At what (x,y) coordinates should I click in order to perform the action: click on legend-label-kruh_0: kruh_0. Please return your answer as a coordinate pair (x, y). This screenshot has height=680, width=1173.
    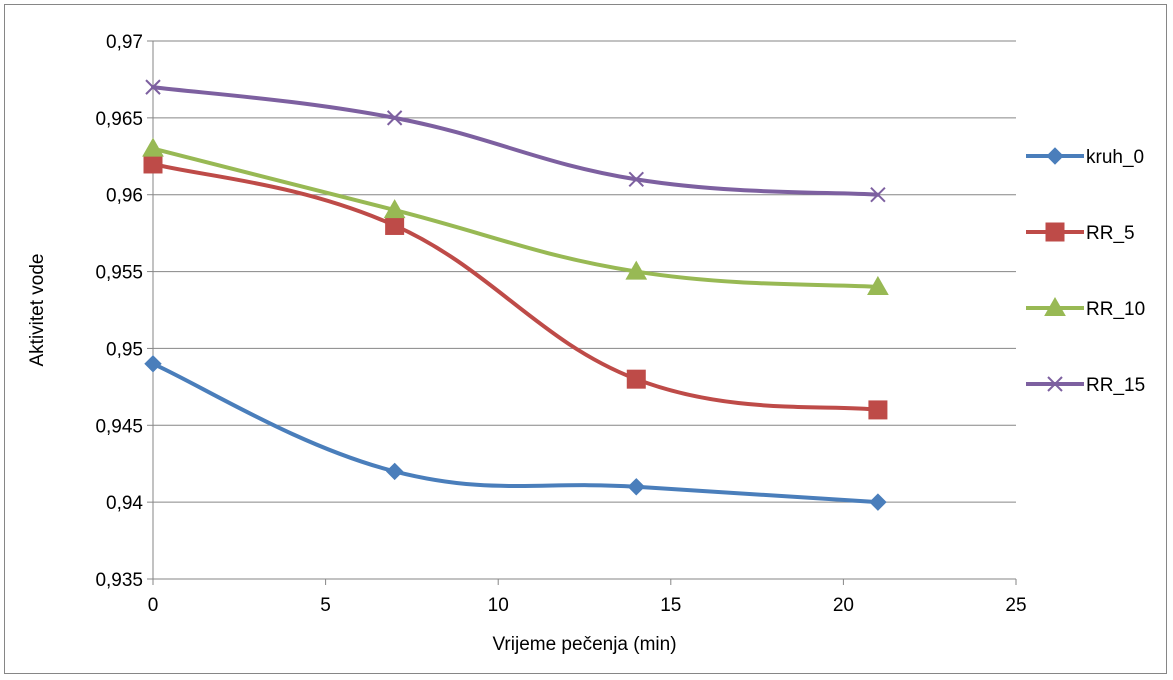
    Looking at the image, I should click on (1115, 157).